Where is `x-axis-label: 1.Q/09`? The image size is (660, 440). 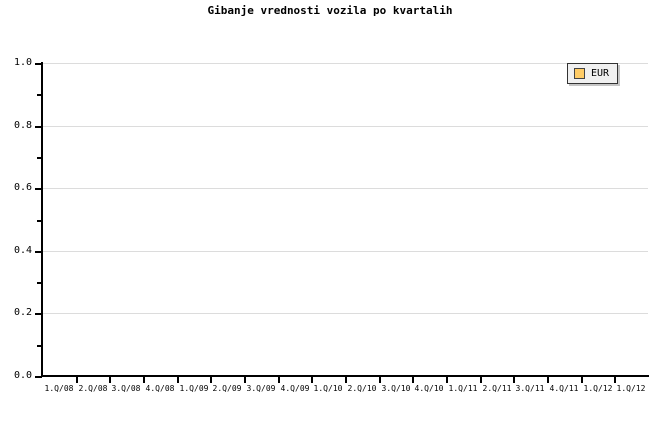 x-axis-label: 1.Q/09 is located at coordinates (194, 388).